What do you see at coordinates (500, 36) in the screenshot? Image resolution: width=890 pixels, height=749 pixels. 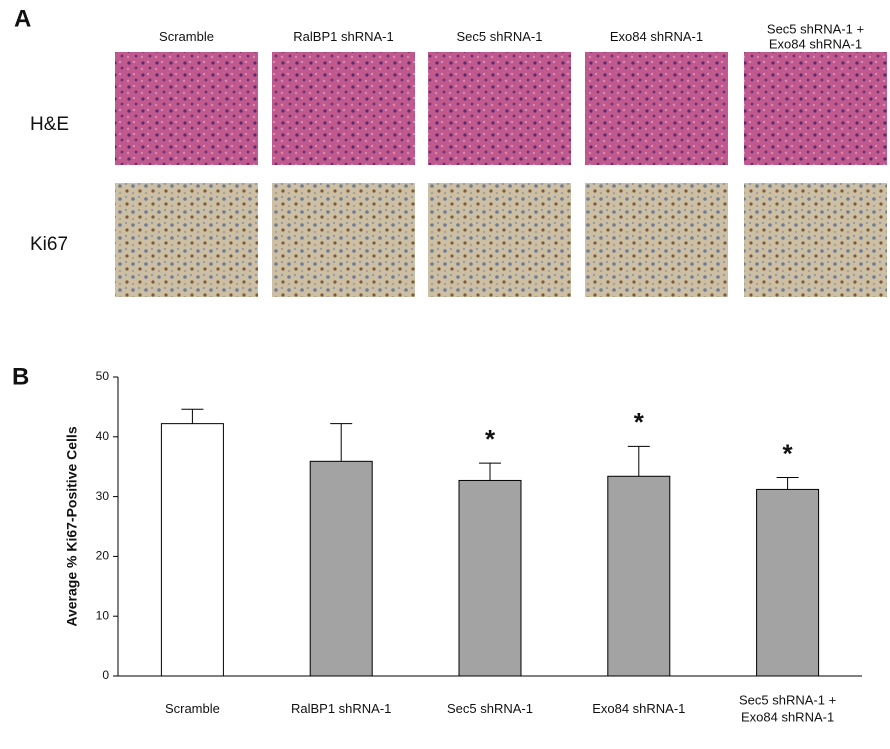 I see `column-label: Sec5 shRNA-1` at bounding box center [500, 36].